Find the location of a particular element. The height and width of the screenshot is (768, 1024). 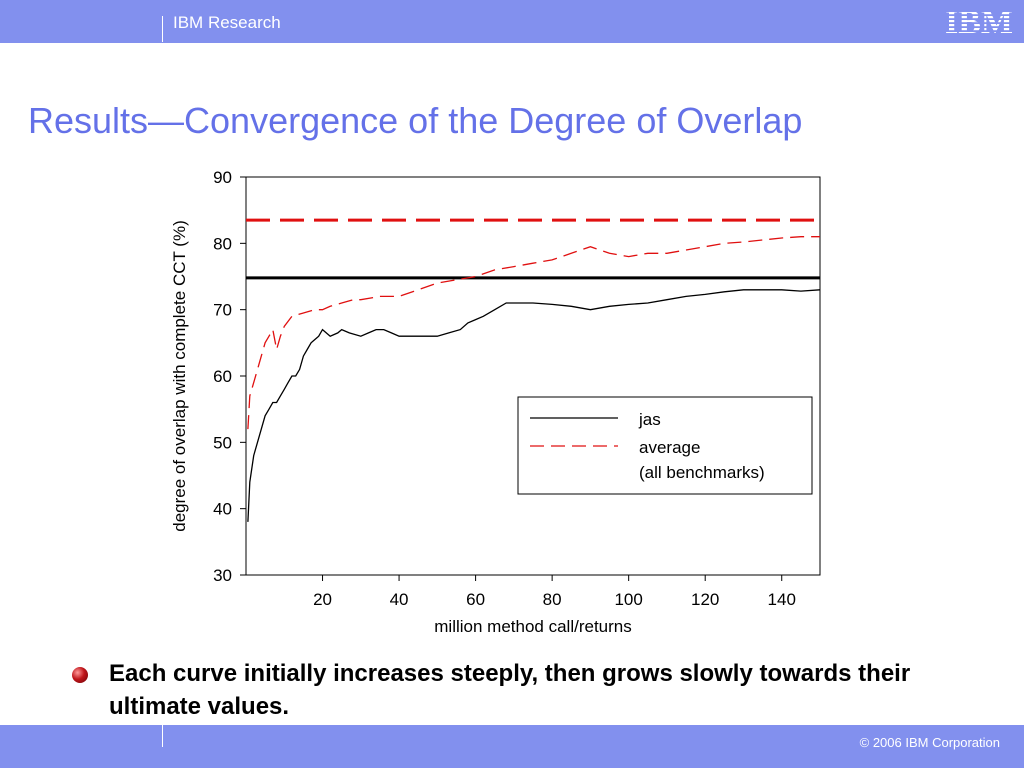

legend-label: jas is located at coordinates (649, 419).